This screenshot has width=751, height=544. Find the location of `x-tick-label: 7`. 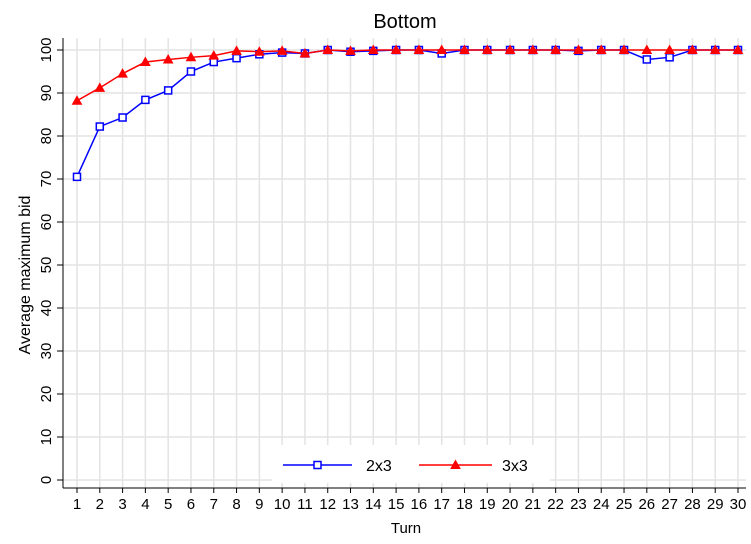

x-tick-label: 7 is located at coordinates (214, 504).